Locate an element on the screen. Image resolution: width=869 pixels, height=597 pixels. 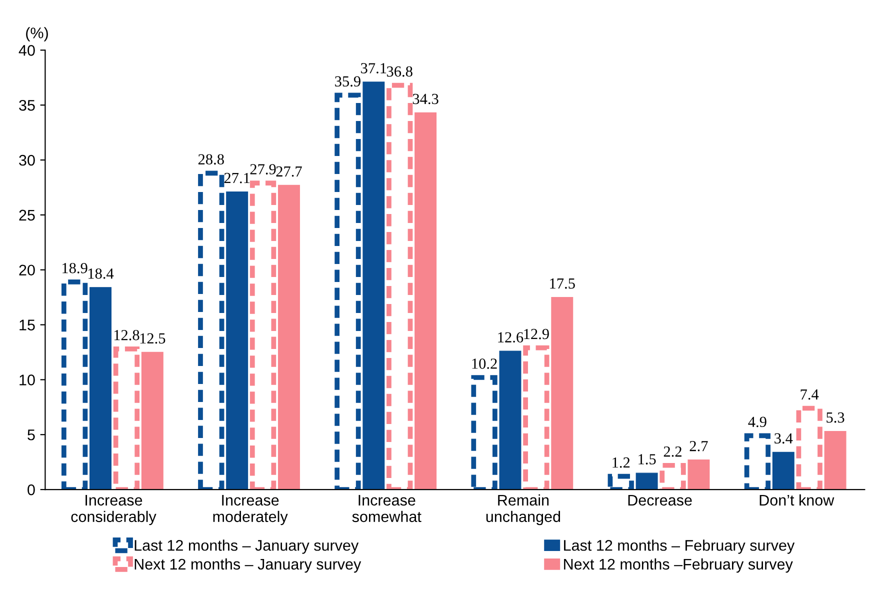
x-tick-label: Don’t know is located at coordinates (797, 500).